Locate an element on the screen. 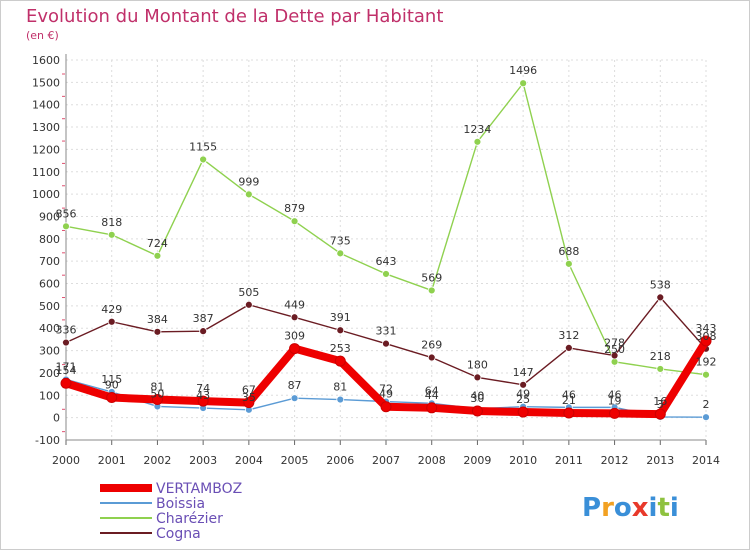 The image size is (750, 550). point-boissia-2006 is located at coordinates (340, 399).